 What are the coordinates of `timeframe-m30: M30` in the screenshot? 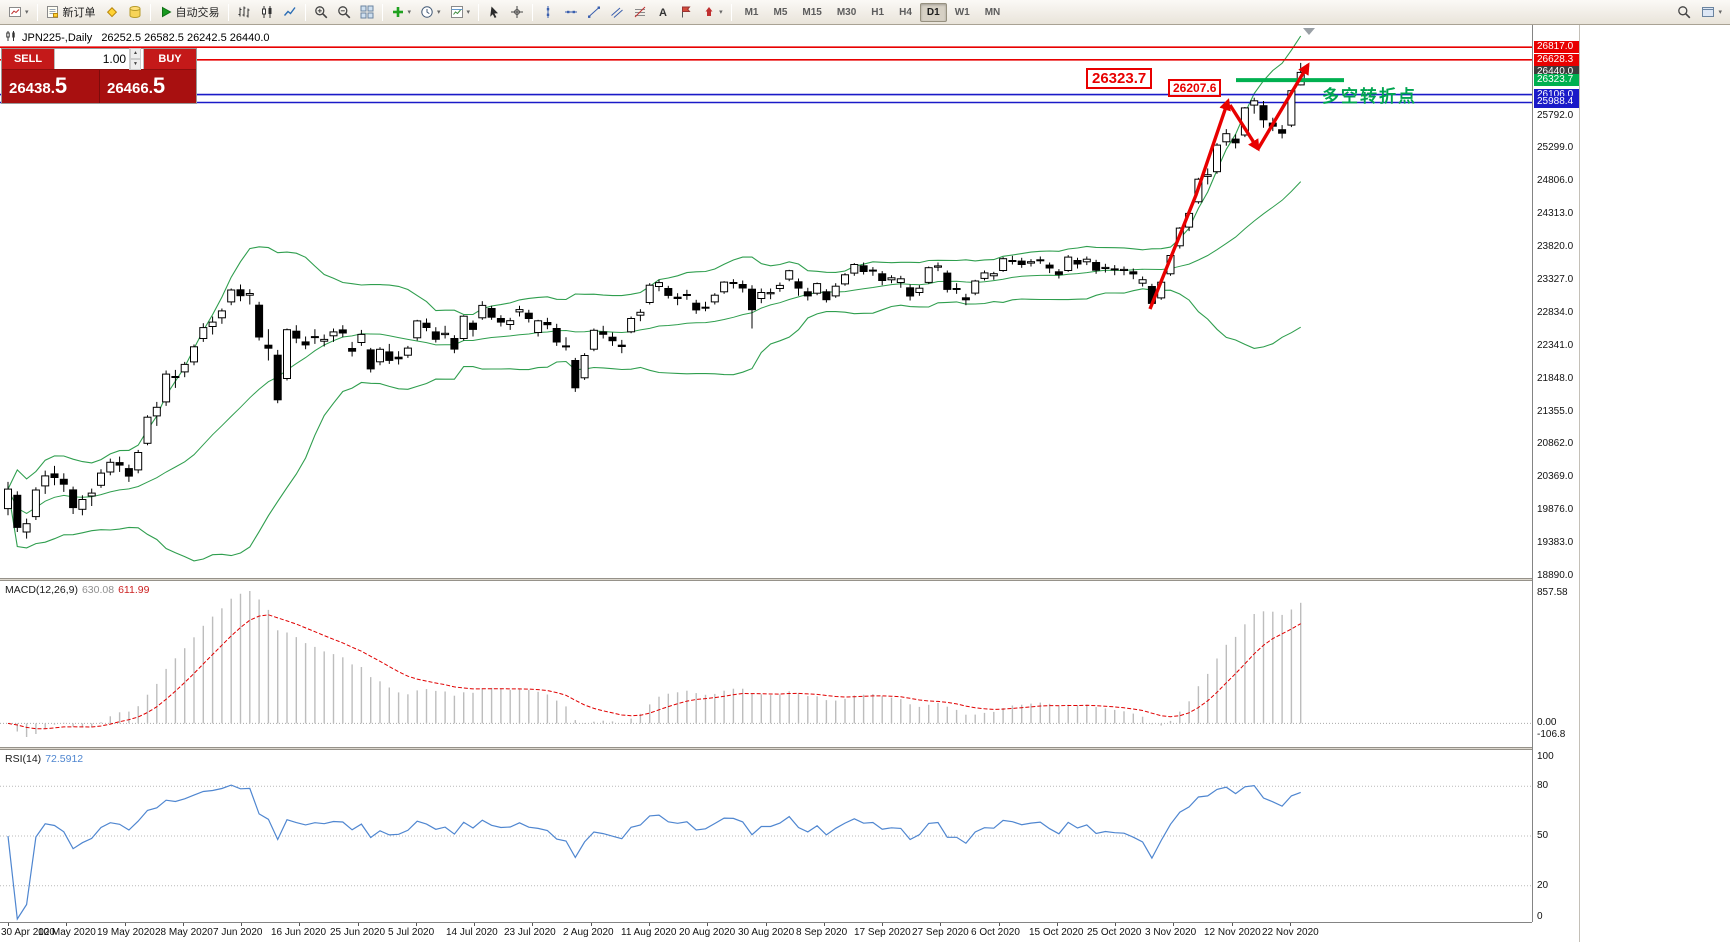 It's located at (846, 12).